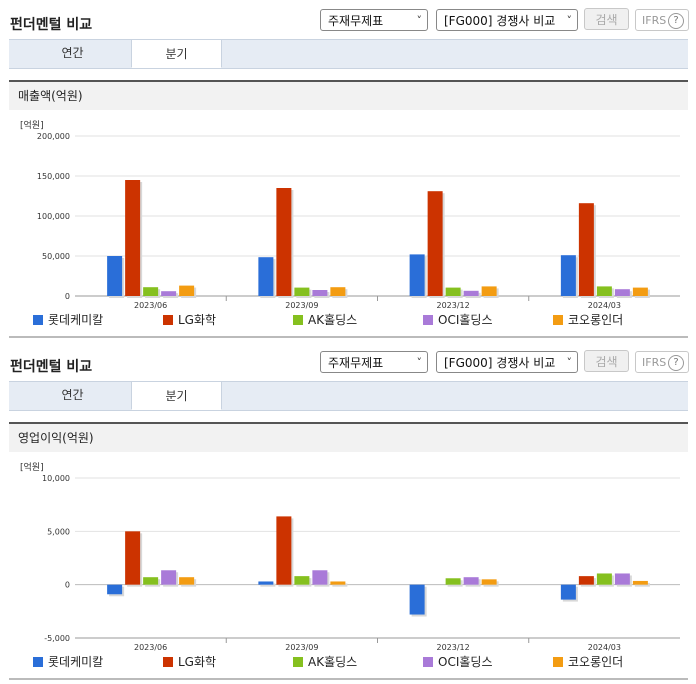  I want to click on legend-label: 코오롱인더, so click(596, 320).